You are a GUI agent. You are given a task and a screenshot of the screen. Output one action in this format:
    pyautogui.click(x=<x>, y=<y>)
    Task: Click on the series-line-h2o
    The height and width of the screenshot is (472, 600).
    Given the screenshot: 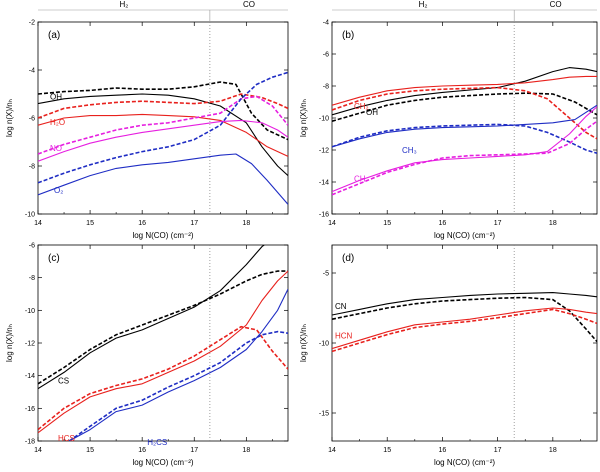 What is the action you would take?
    pyautogui.click(x=163, y=135)
    